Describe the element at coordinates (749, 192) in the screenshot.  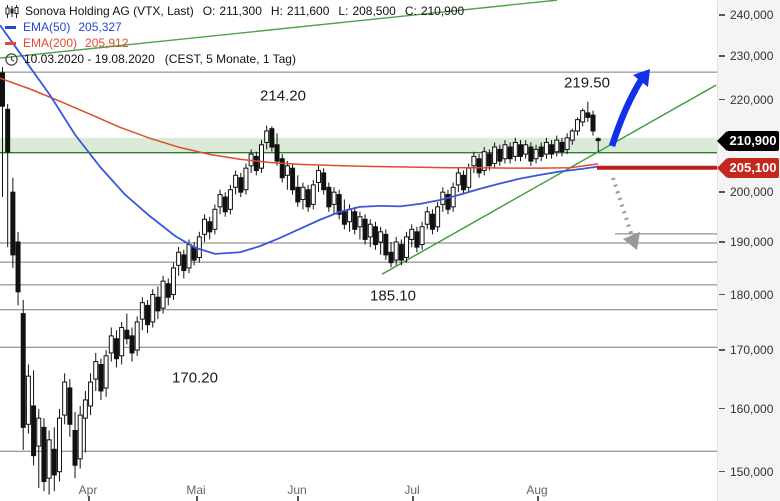
I see `y-axis-label: 200,000` at that location.